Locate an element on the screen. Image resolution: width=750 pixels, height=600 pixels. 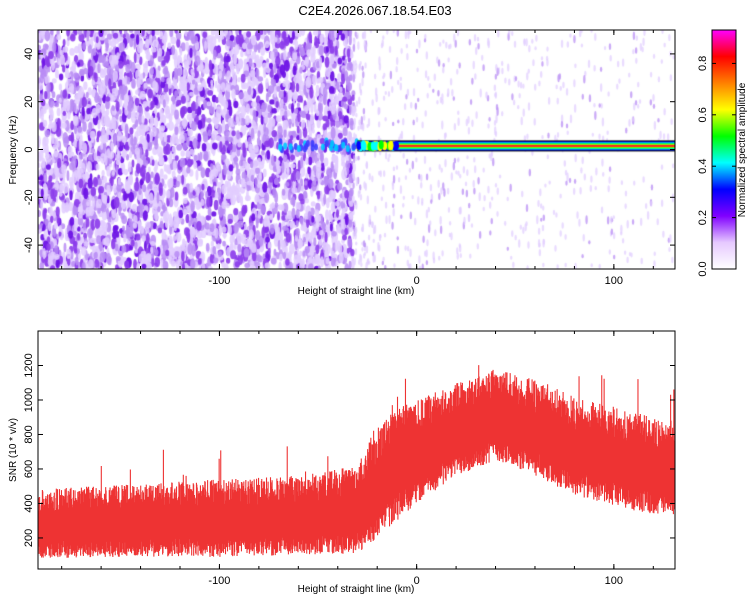
colorbar-tick-label: 0.8 is located at coordinates (703, 63).